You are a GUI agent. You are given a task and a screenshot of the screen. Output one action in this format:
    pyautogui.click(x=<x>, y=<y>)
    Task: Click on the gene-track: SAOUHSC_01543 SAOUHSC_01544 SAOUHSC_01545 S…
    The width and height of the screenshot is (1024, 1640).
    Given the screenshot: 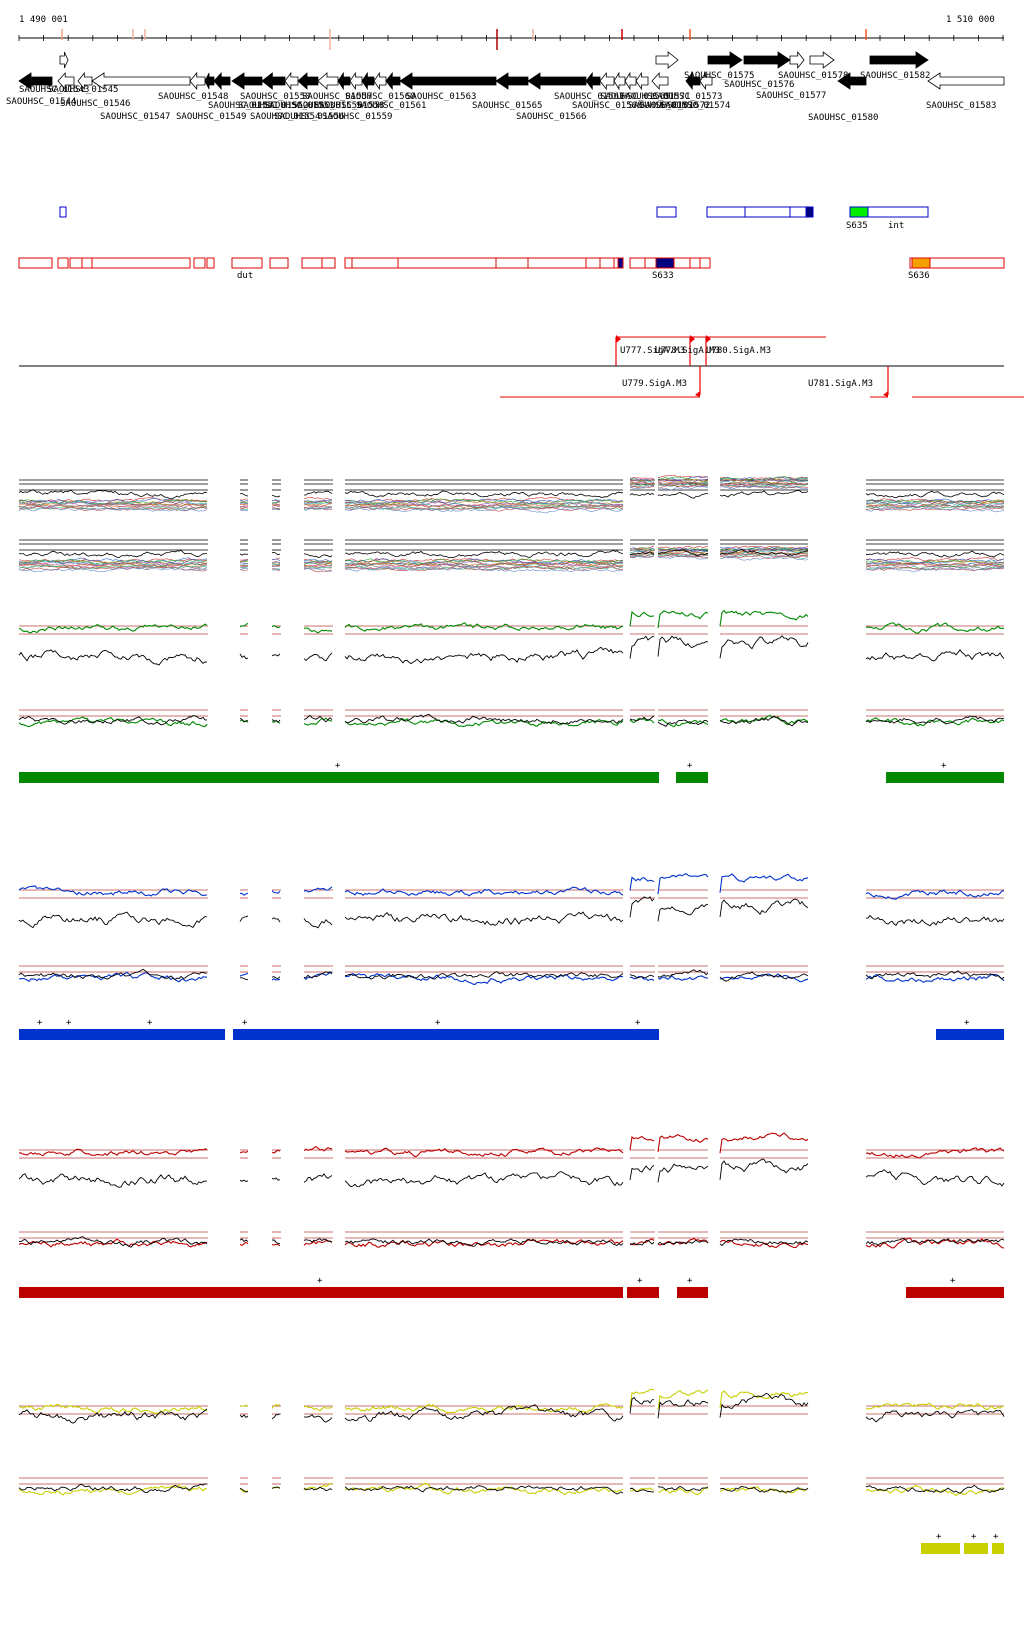 What is the action you would take?
    pyautogui.click(x=505, y=86)
    